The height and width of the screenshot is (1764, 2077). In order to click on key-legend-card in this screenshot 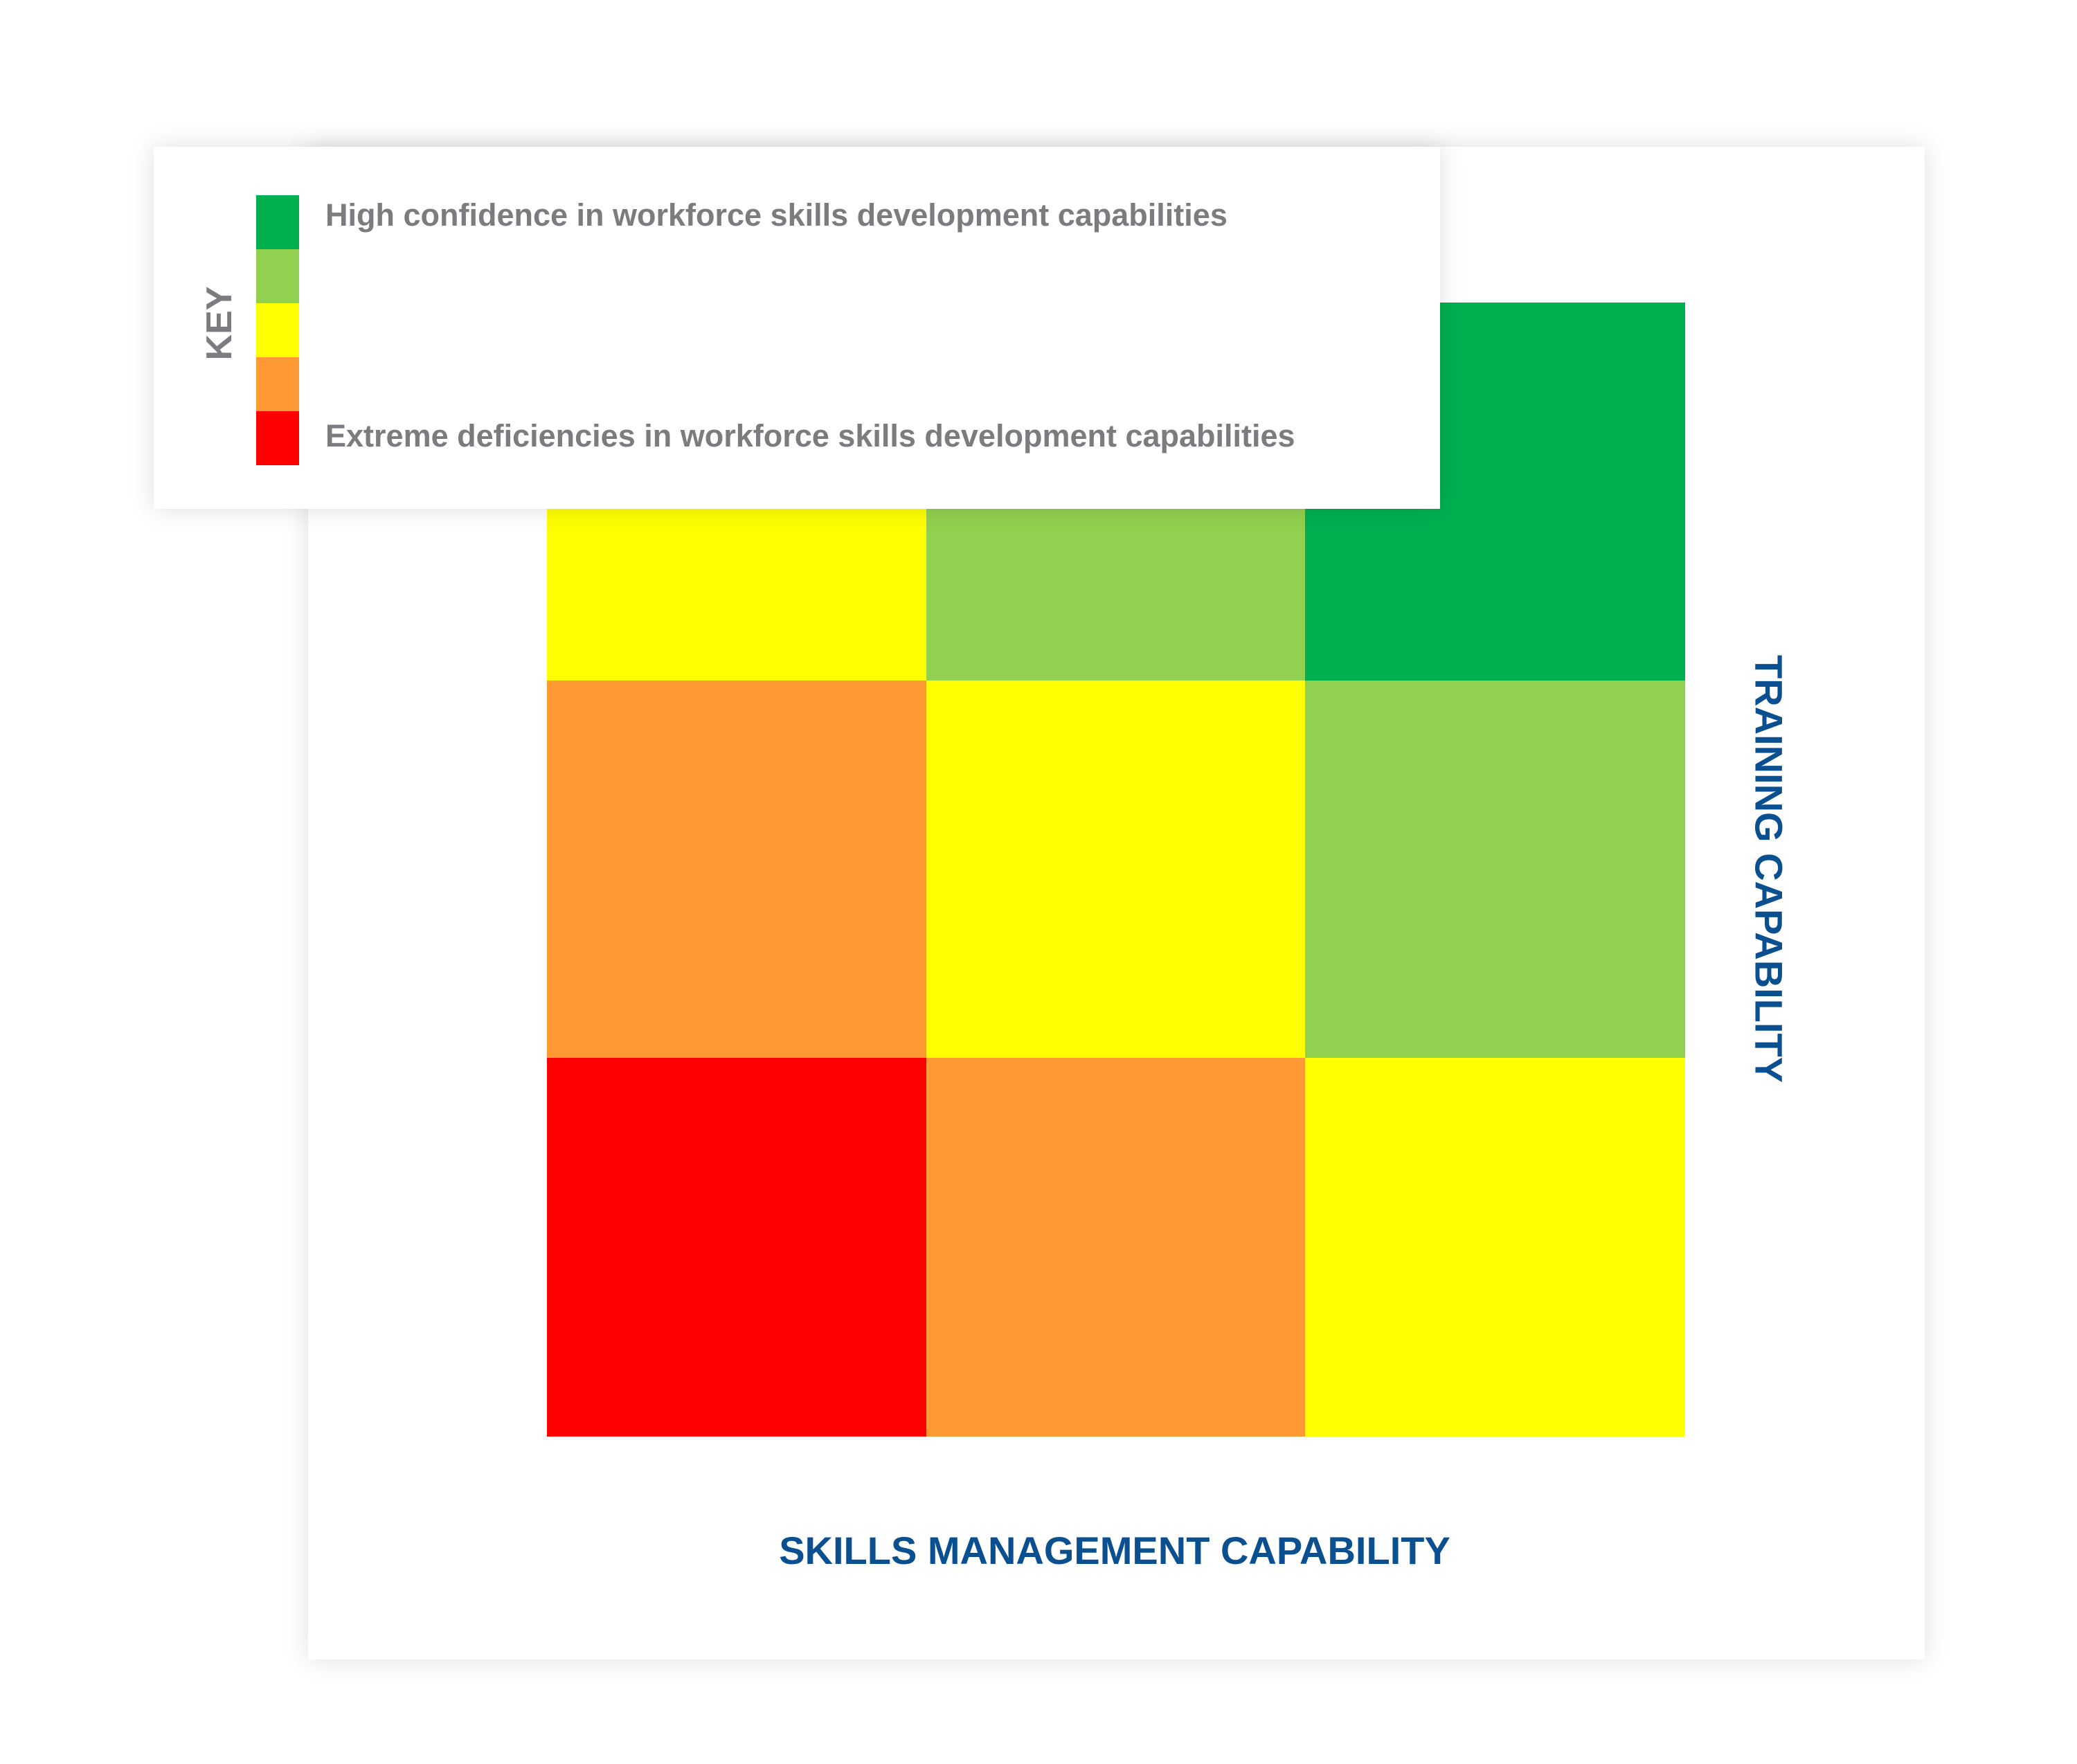, I will do `click(797, 328)`.